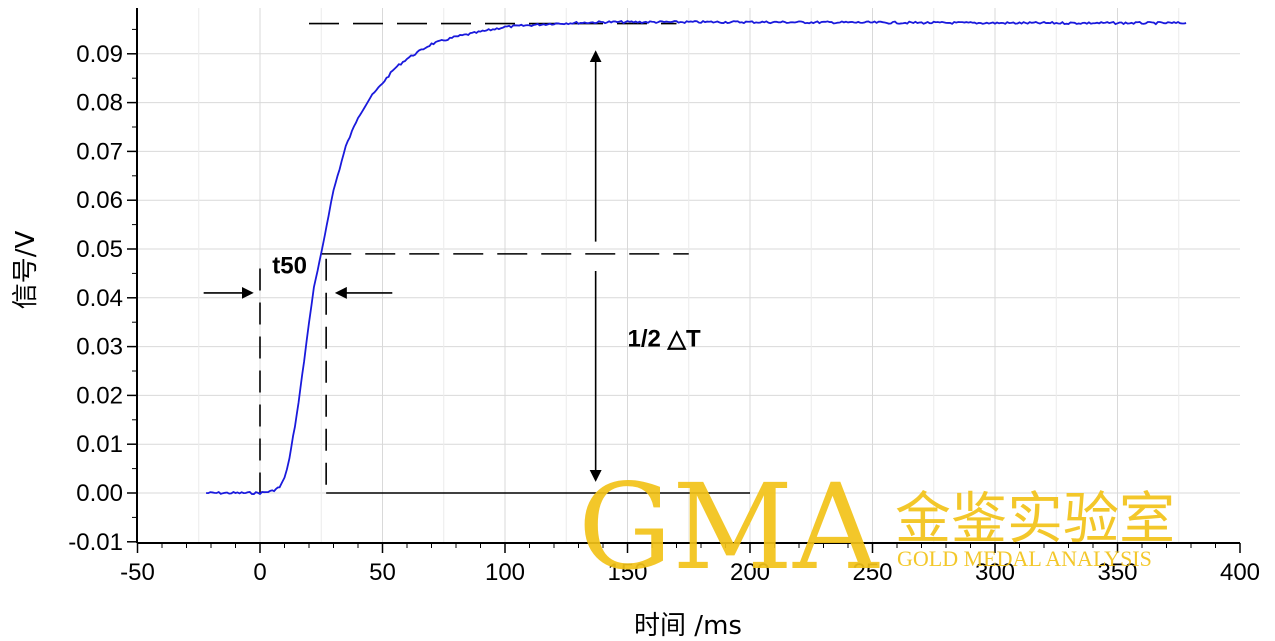  I want to click on watermark: GMA 金鉴实验室 GOLD MEDAL ANALYSIS, so click(876, 527).